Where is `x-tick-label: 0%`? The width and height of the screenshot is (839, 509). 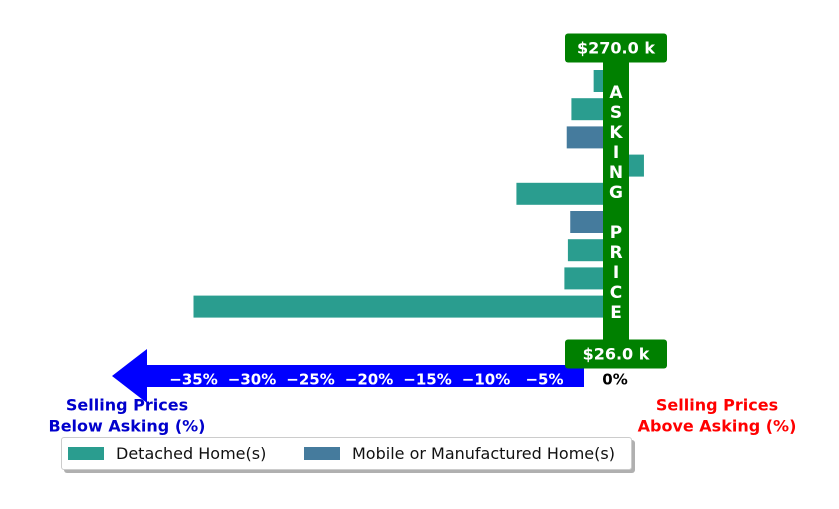
x-tick-label: 0% is located at coordinates (614, 380).